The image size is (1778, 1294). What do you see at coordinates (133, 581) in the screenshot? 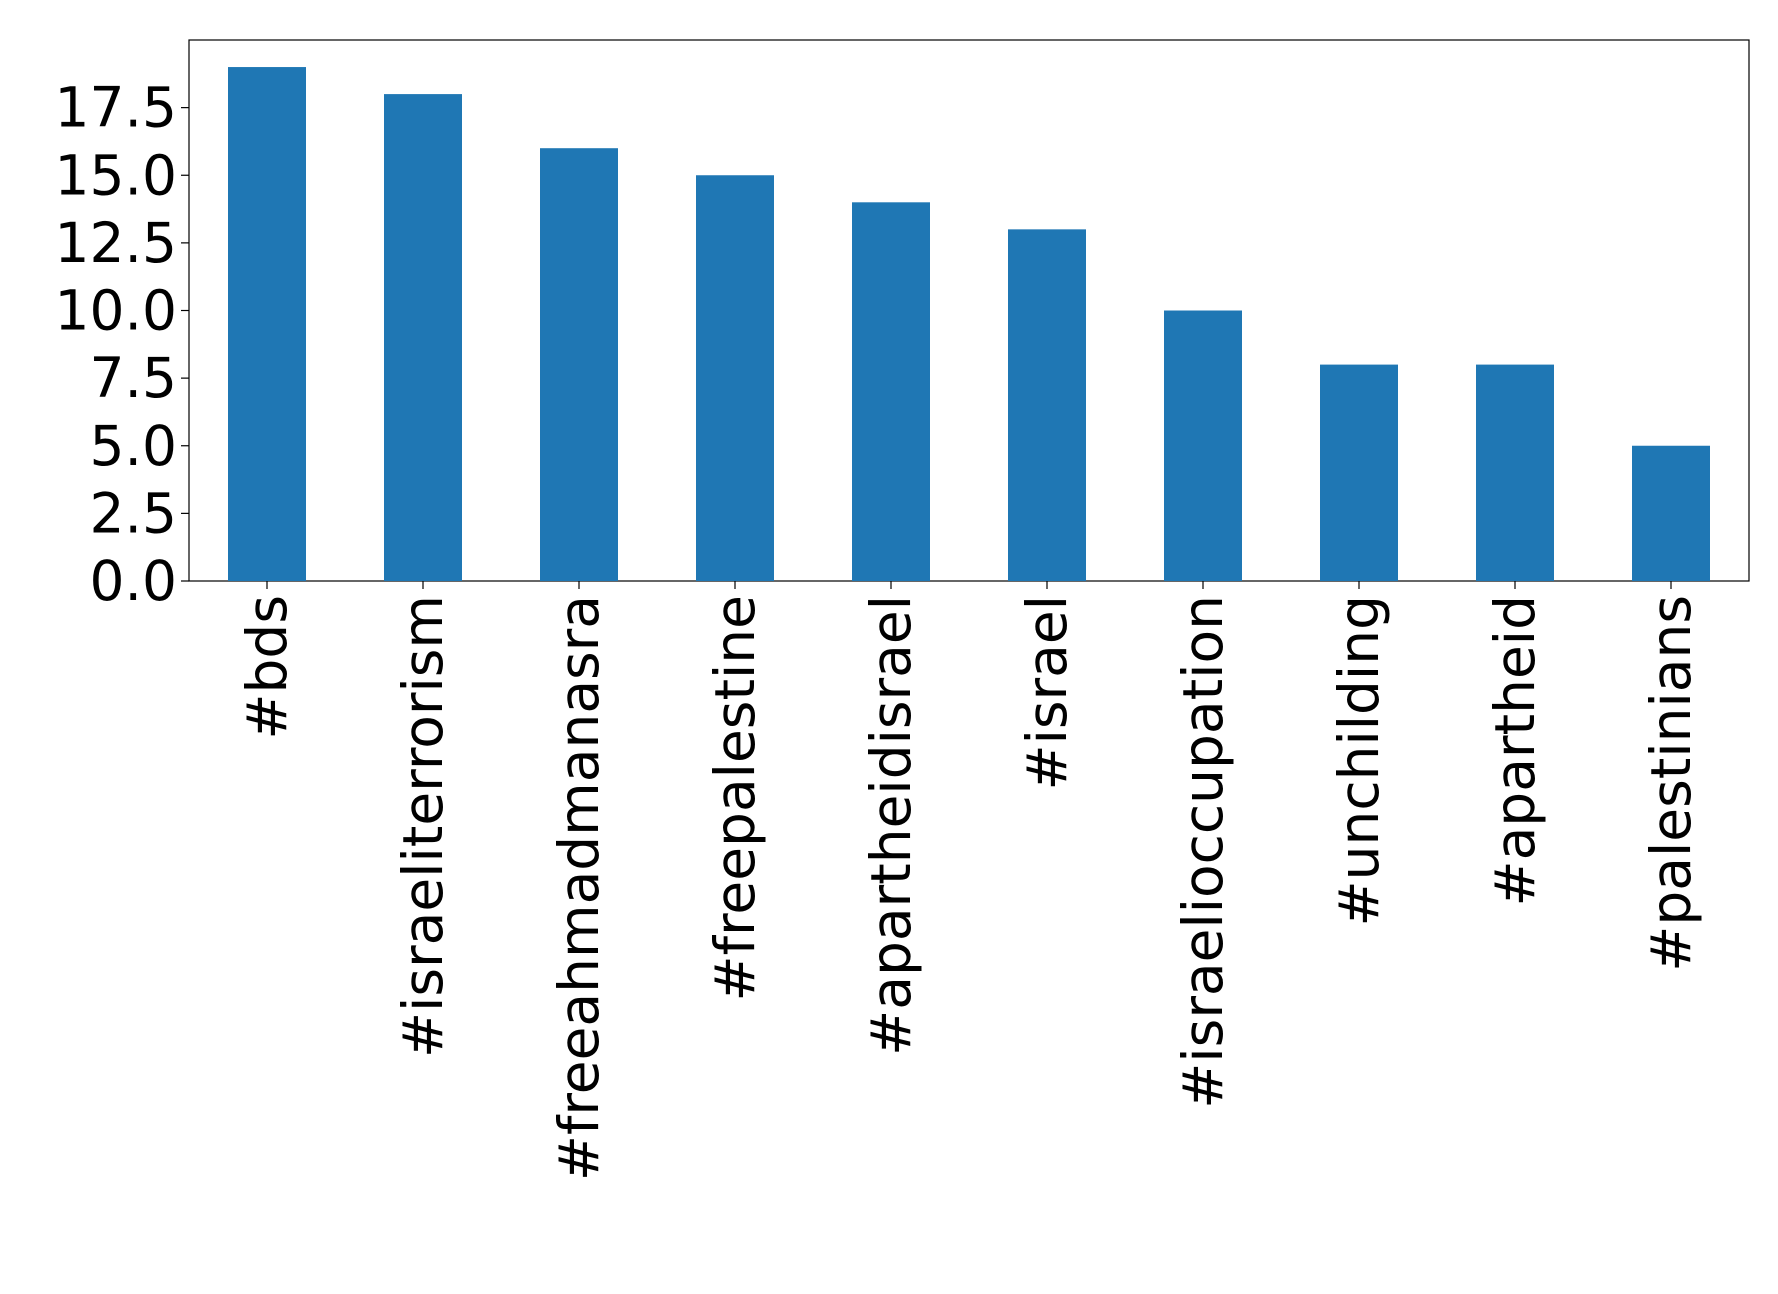
I see `y-tick-label: 0.0` at bounding box center [133, 581].